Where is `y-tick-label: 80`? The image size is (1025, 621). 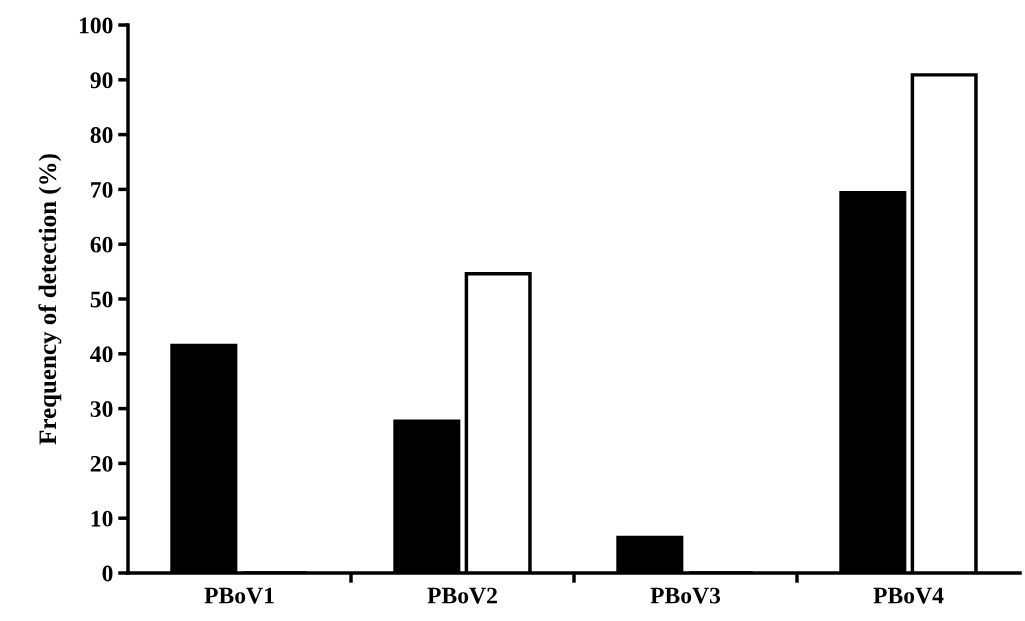 y-tick-label: 80 is located at coordinates (101, 135).